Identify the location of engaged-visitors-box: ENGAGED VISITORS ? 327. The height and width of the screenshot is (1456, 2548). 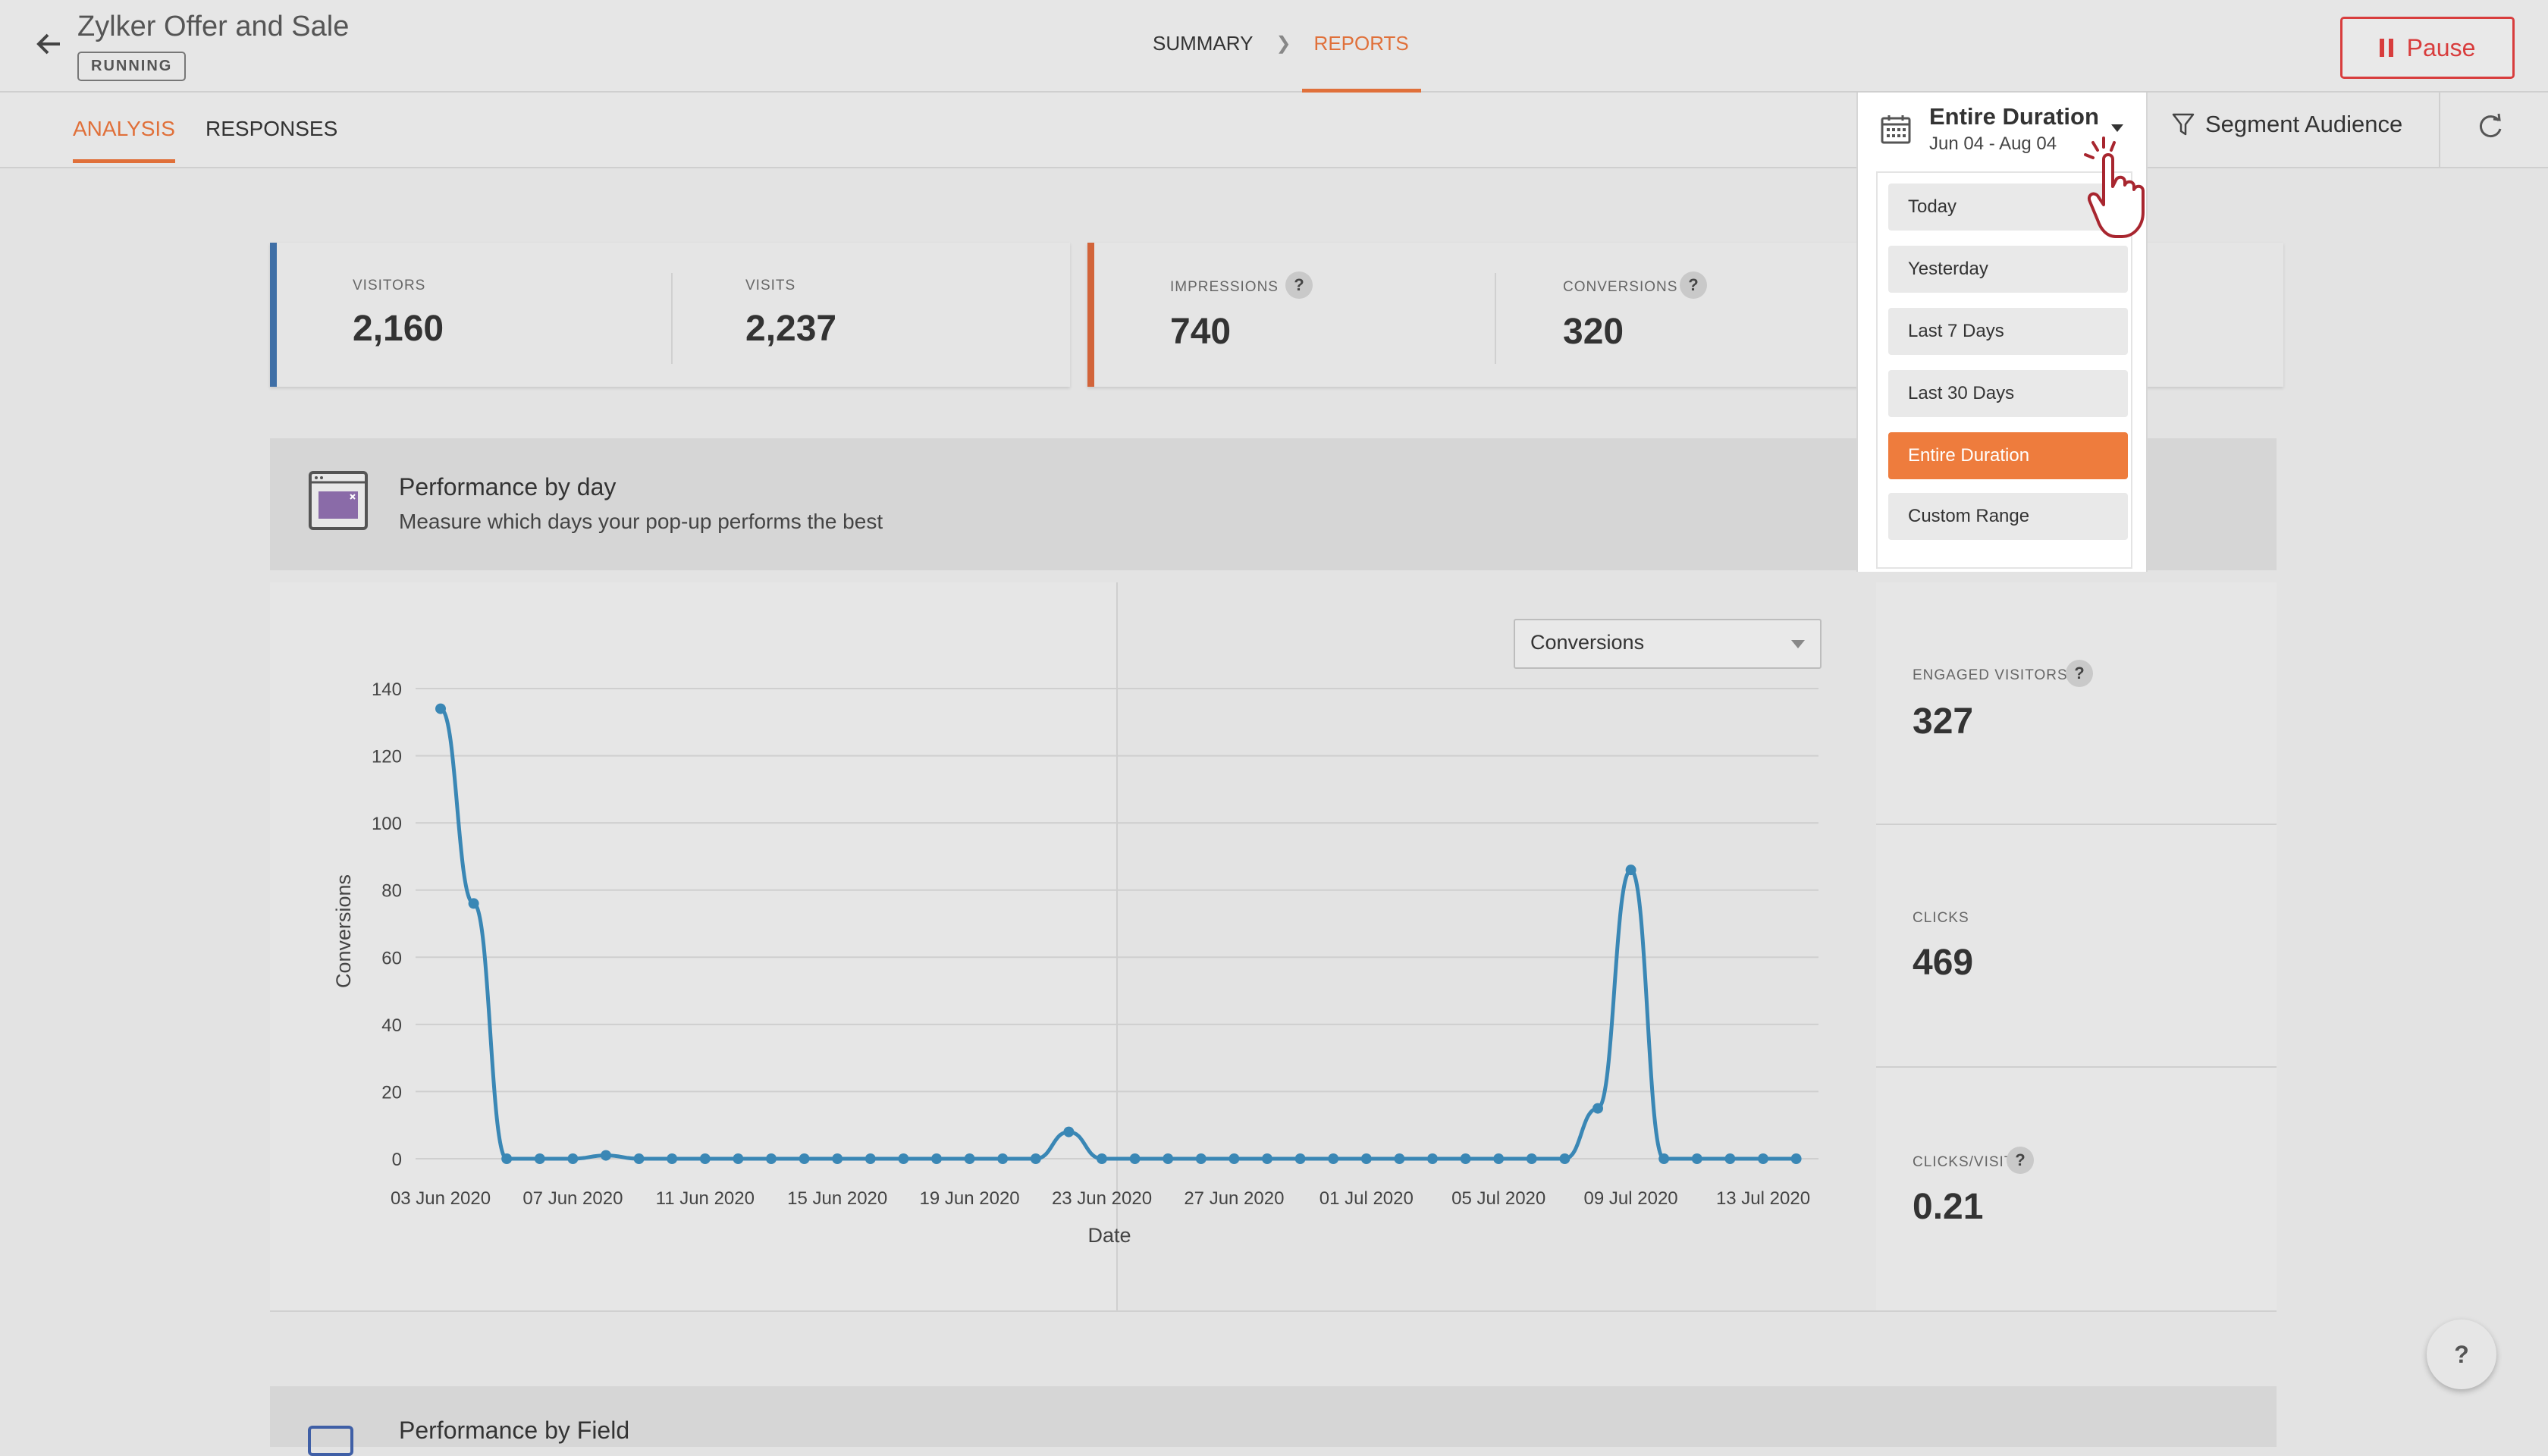
(2076, 703).